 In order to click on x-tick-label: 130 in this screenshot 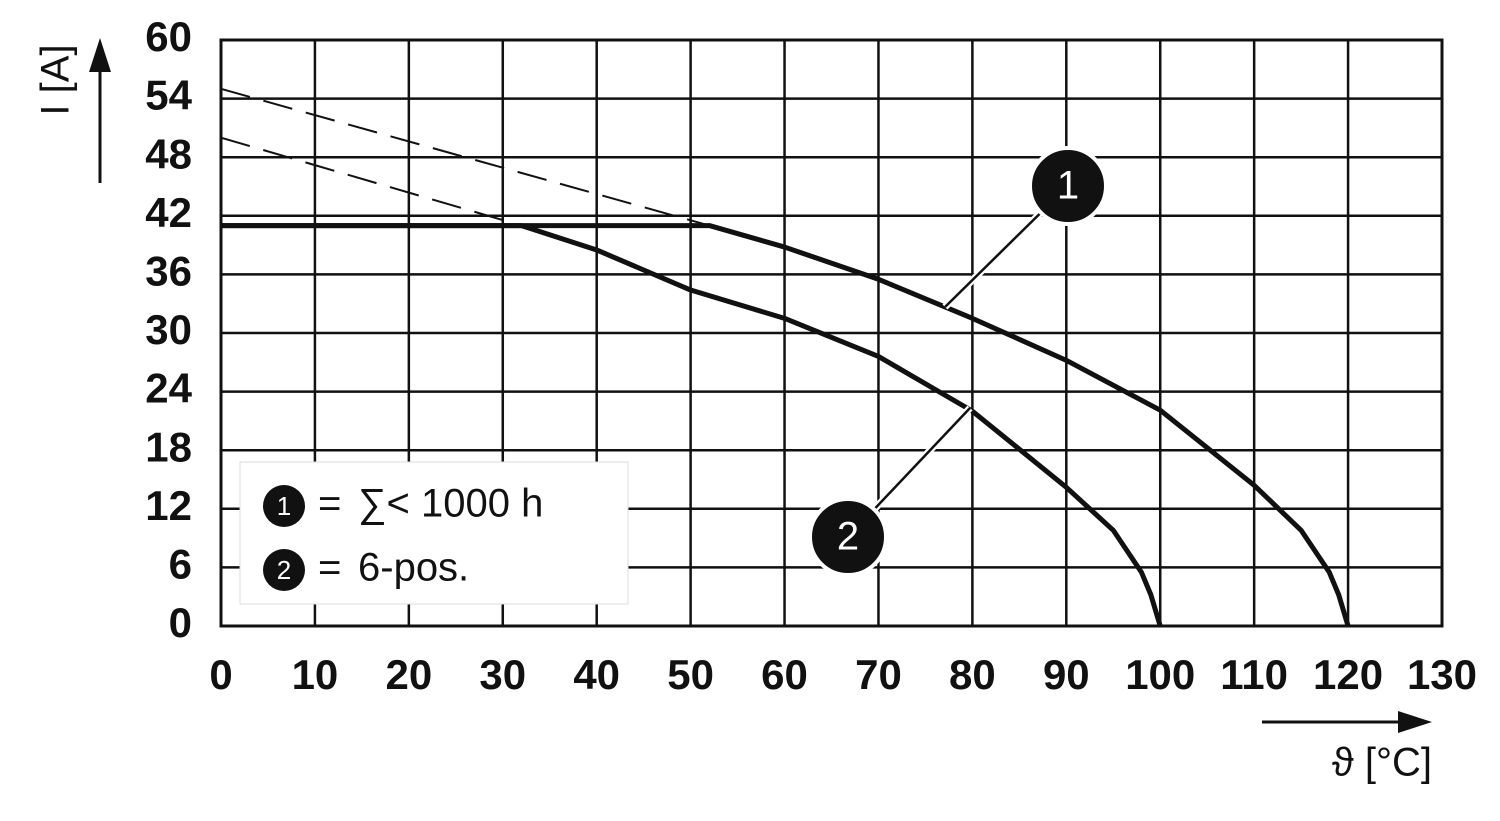, I will do `click(1442, 674)`.